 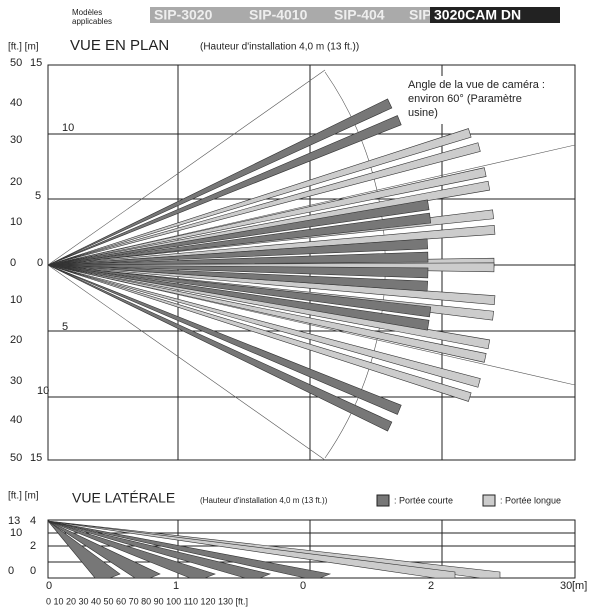 What do you see at coordinates (566, 586) in the screenshot?
I see `m-label: 30` at bounding box center [566, 586].